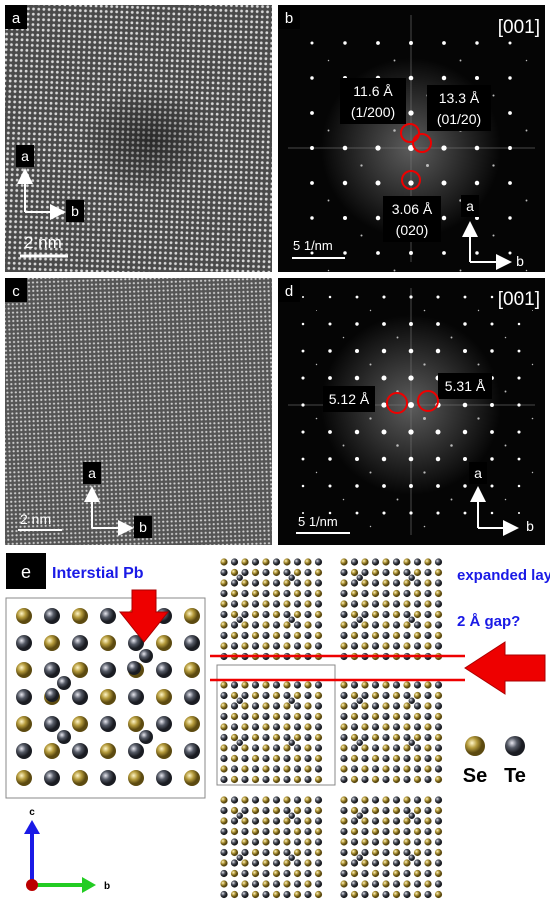 The height and width of the screenshot is (903, 550). I want to click on label-box, so click(373, 101).